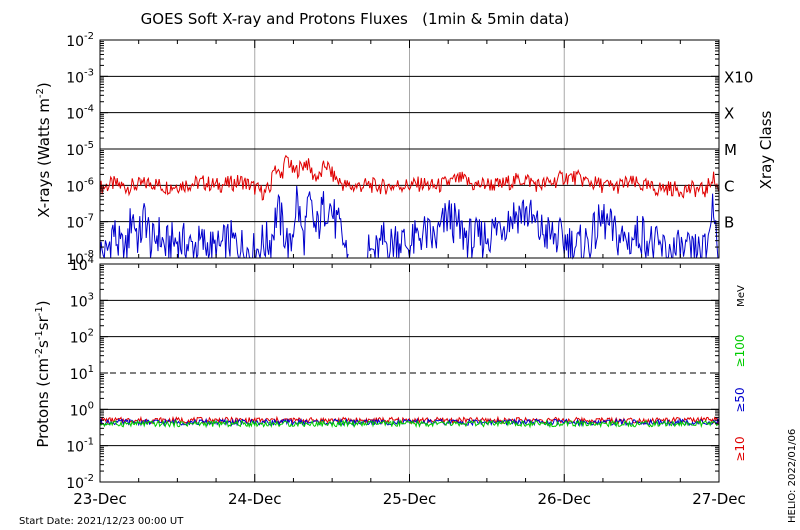 The width and height of the screenshot is (800, 530). I want to click on proton-energy-label: ≥10, so click(740, 448).